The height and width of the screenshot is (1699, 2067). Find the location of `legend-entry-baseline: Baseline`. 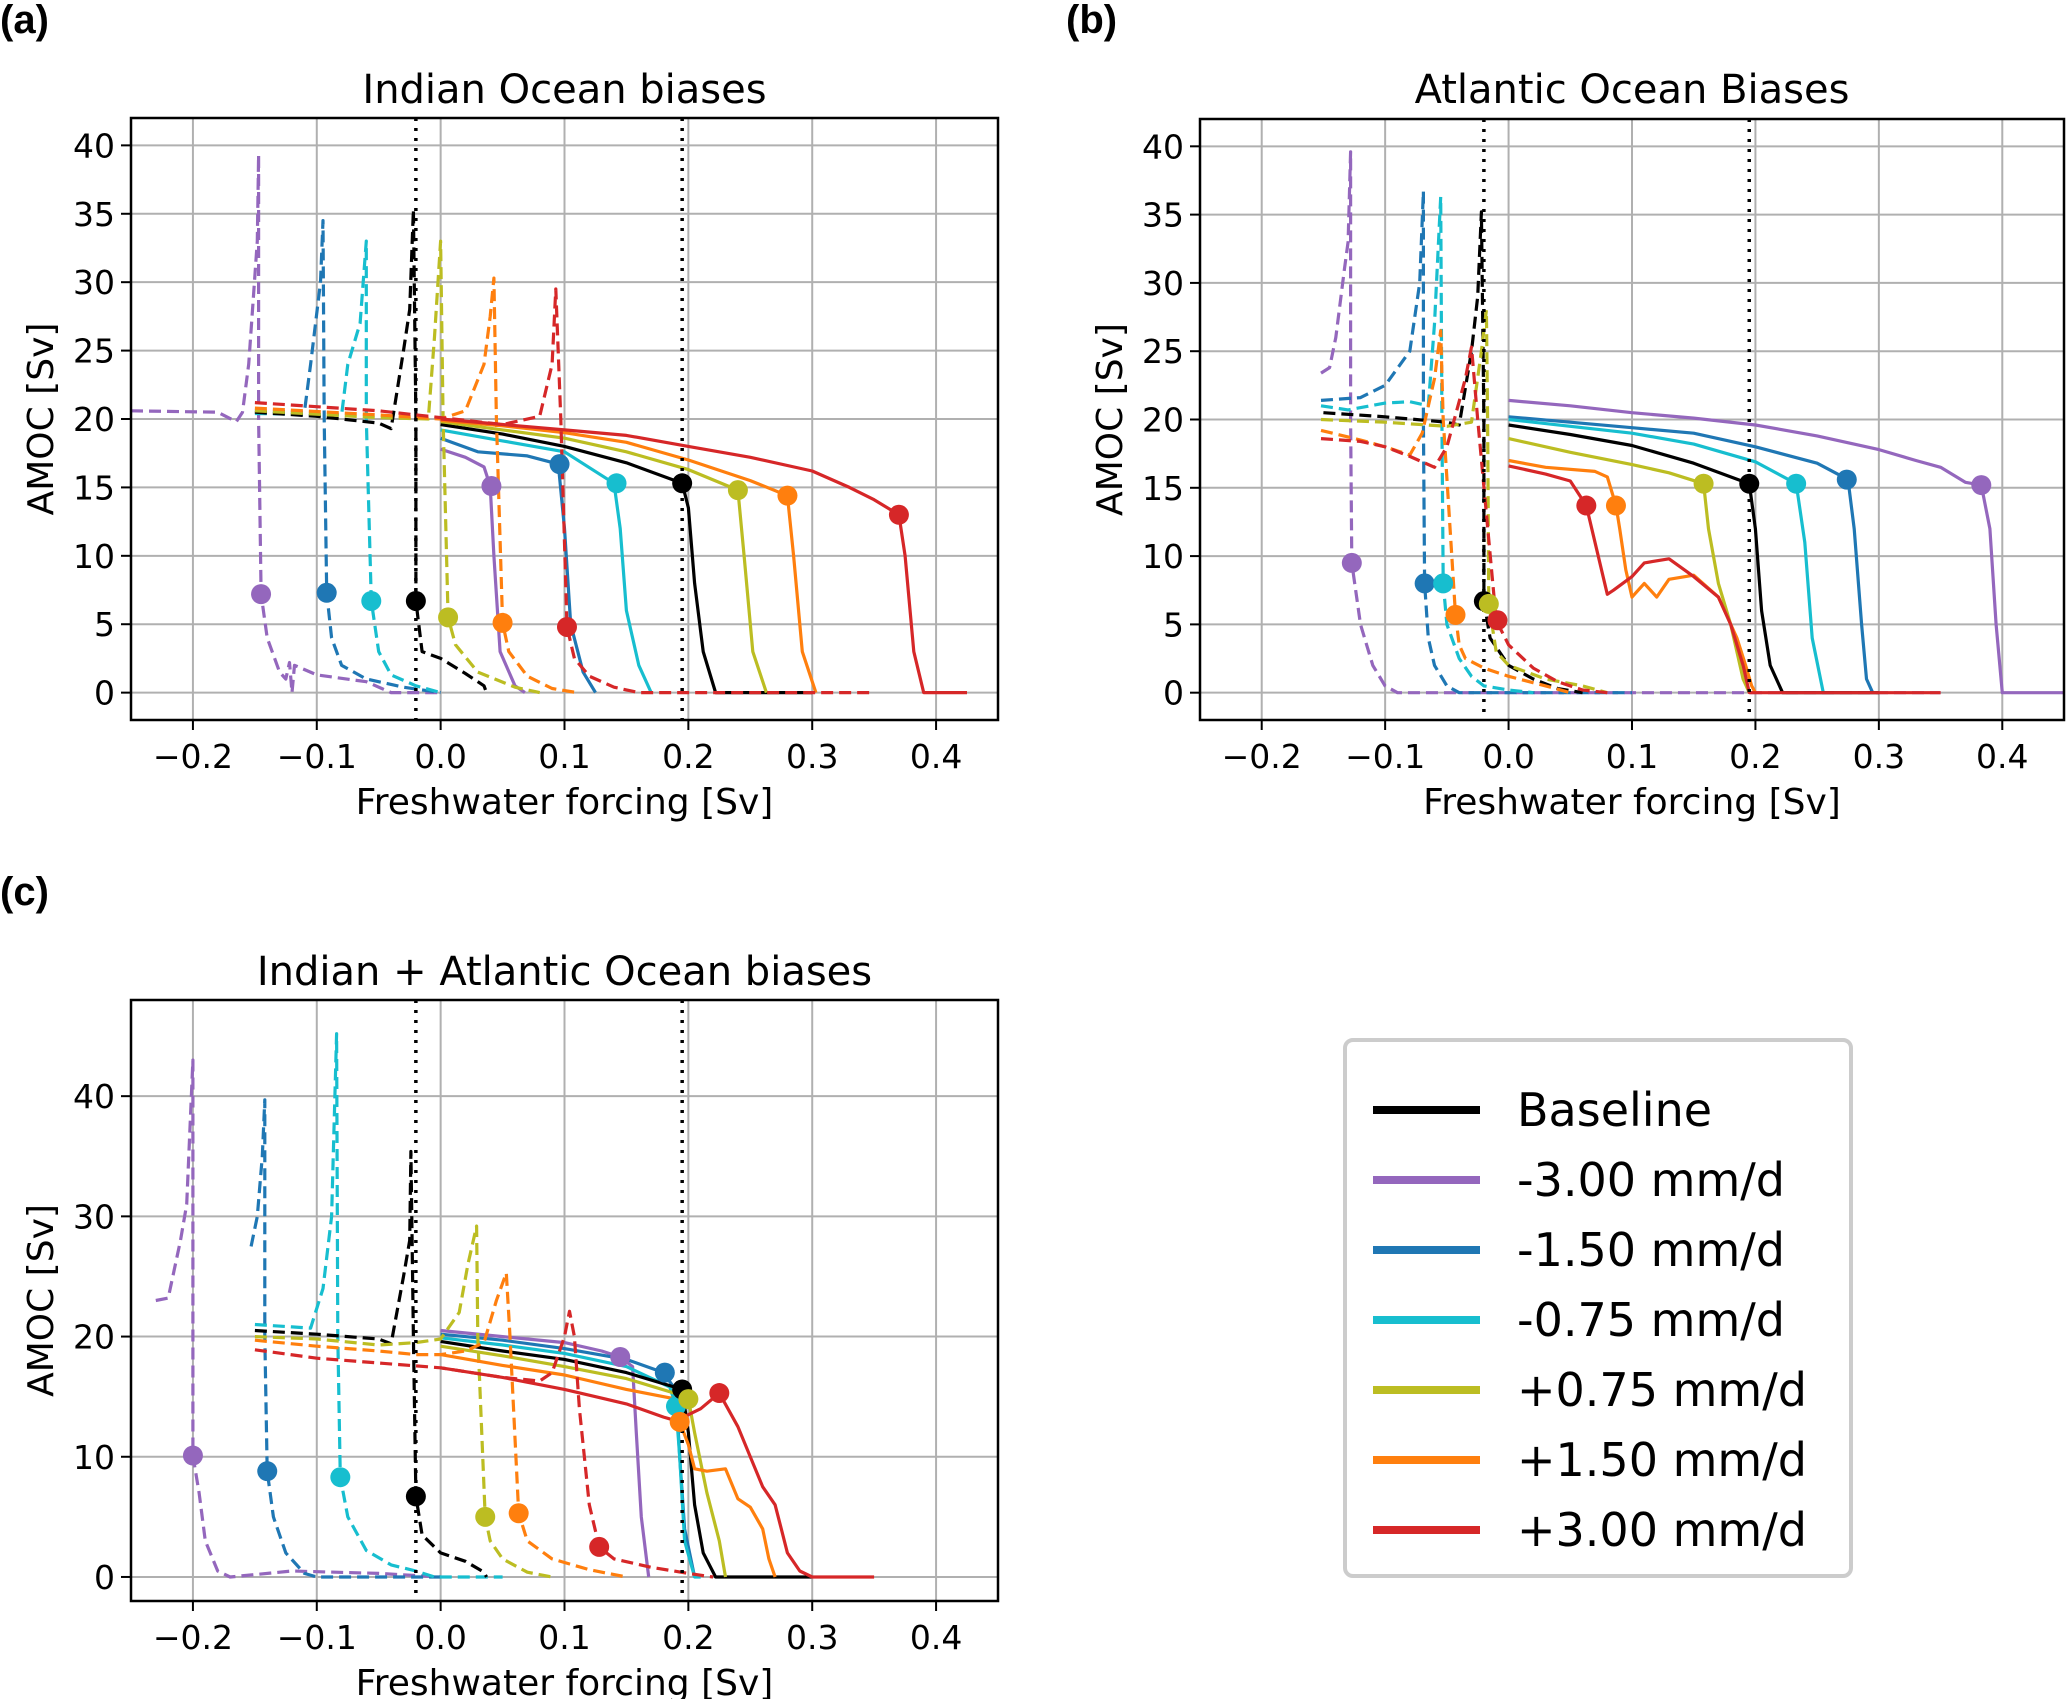

legend-entry-baseline: Baseline is located at coordinates (1542, 1110).